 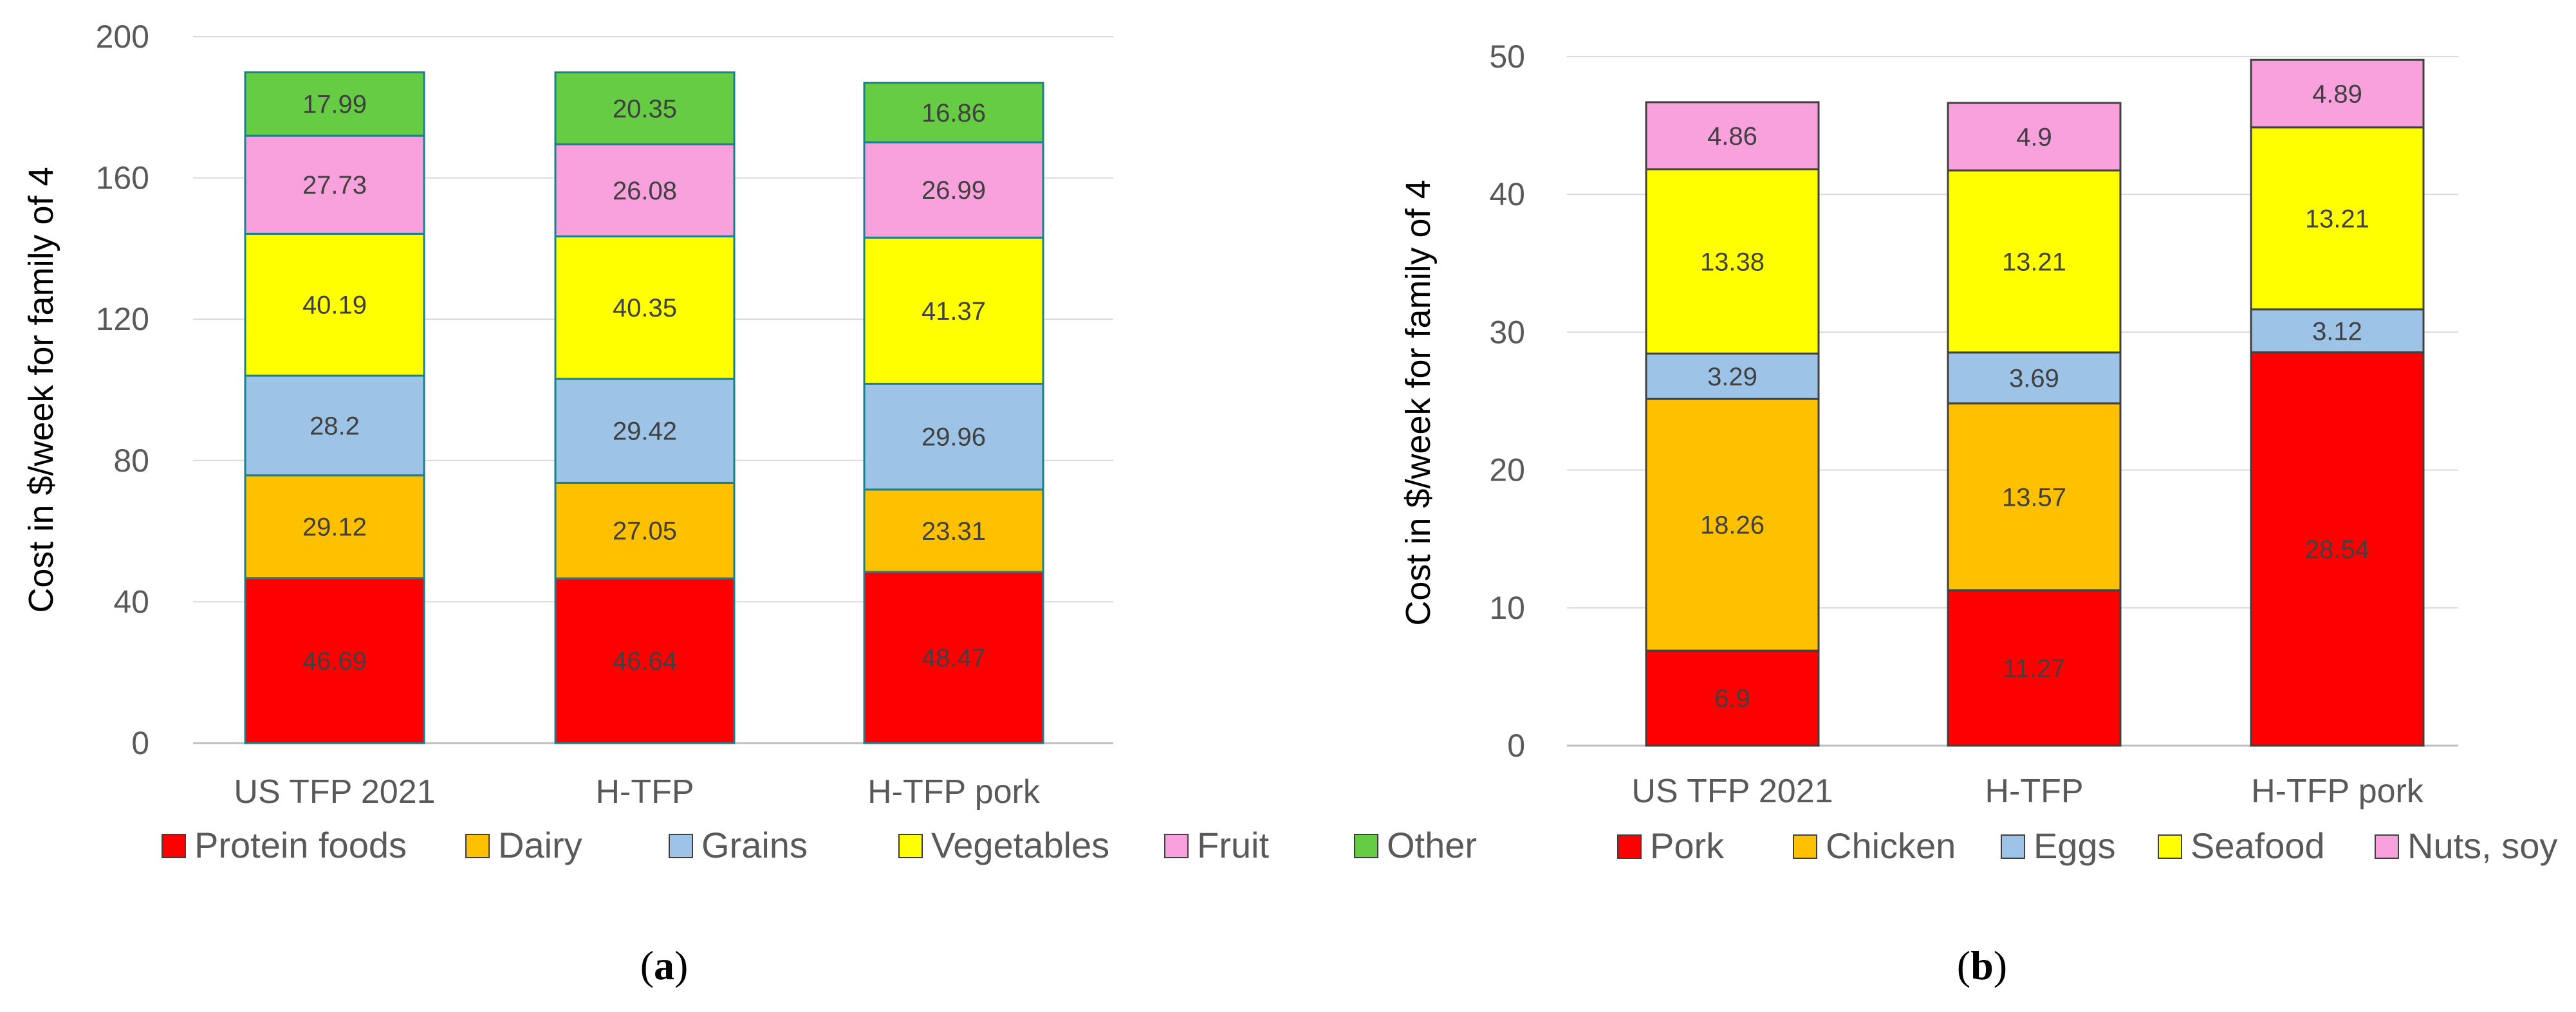 What do you see at coordinates (2035, 137) in the screenshot?
I see `bar-nuts-soy-h-tfp` at bounding box center [2035, 137].